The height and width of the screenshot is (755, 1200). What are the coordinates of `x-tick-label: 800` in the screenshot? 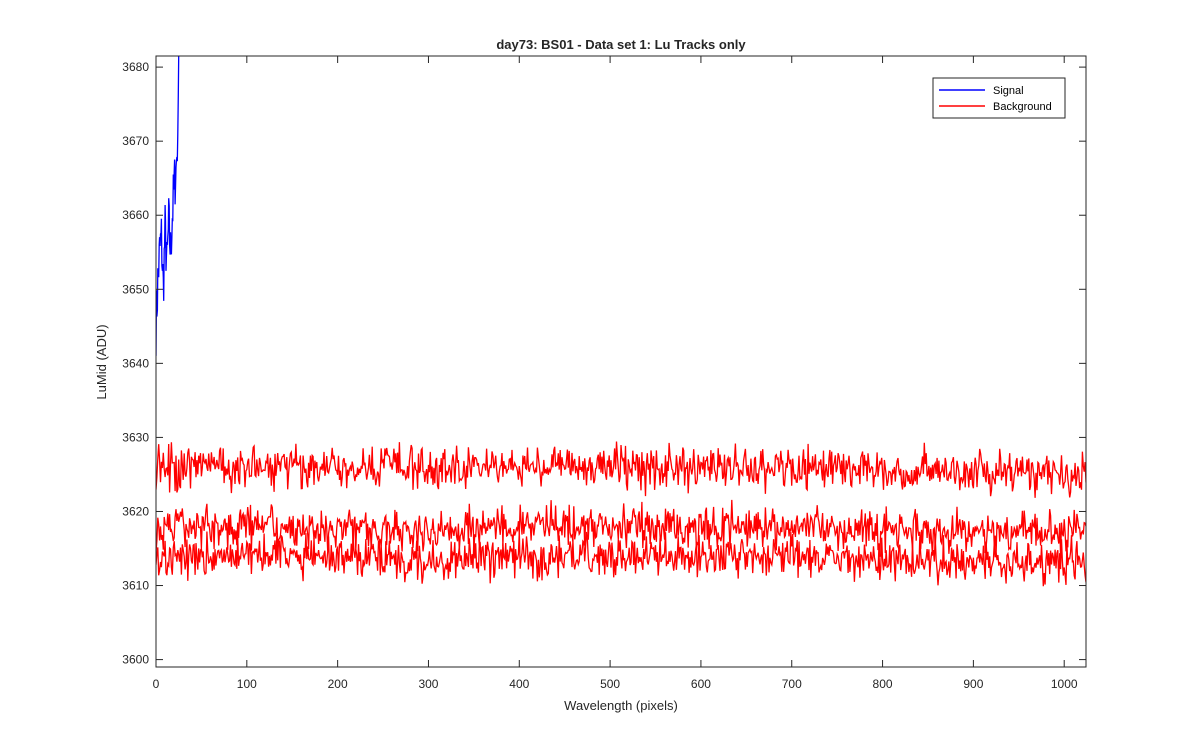 It's located at (883, 684).